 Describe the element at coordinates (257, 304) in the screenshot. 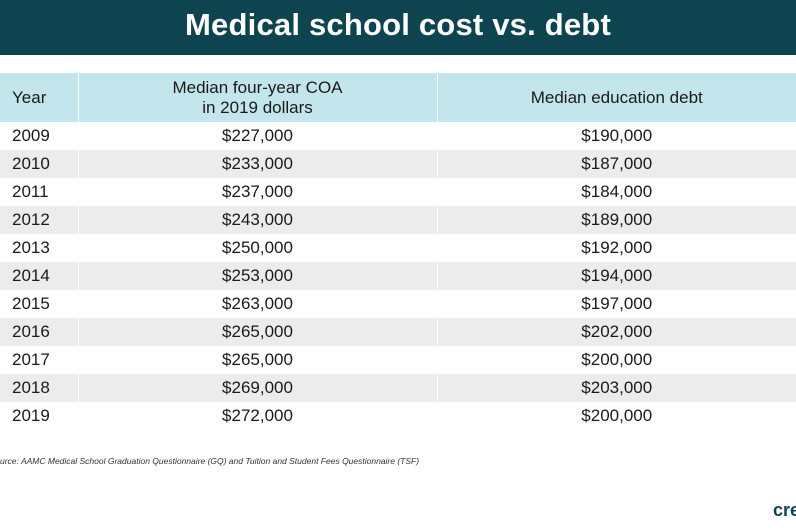

I see `coa-cell: $263,000` at that location.